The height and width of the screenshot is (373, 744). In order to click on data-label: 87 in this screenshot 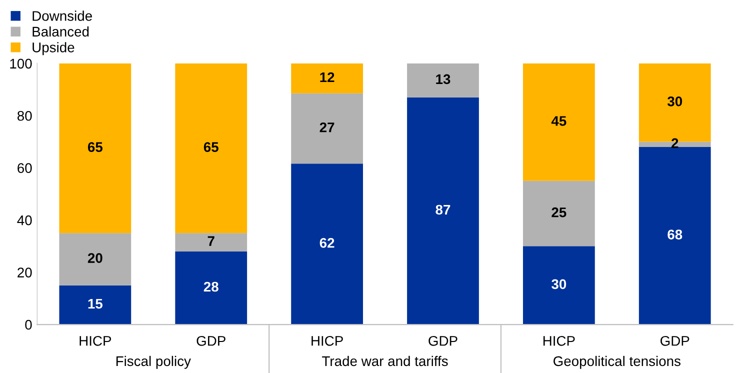, I will do `click(443, 209)`.